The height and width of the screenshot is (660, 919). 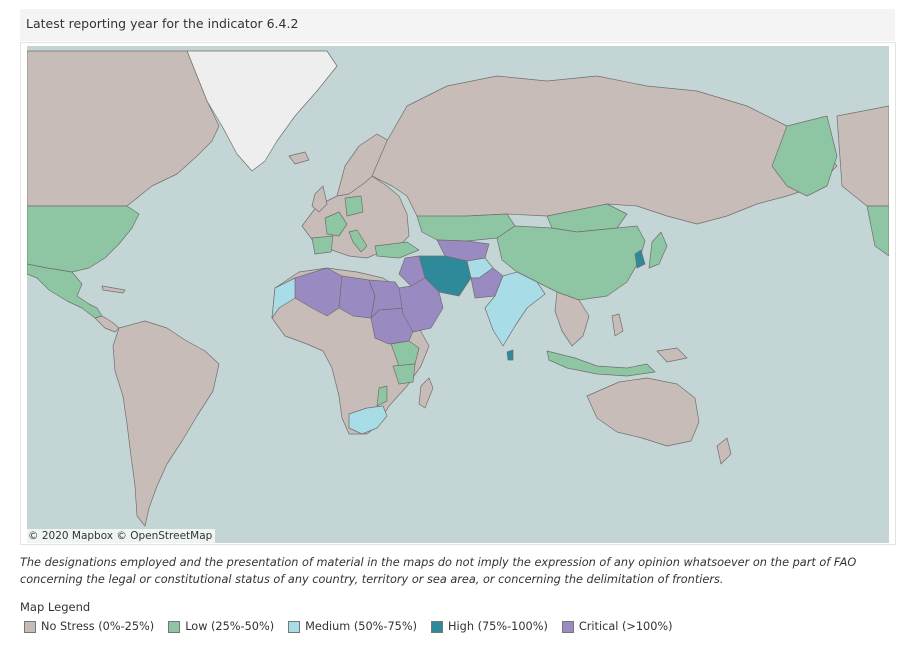 What do you see at coordinates (361, 626) in the screenshot?
I see `legend-label: Medium (50%-75%)` at bounding box center [361, 626].